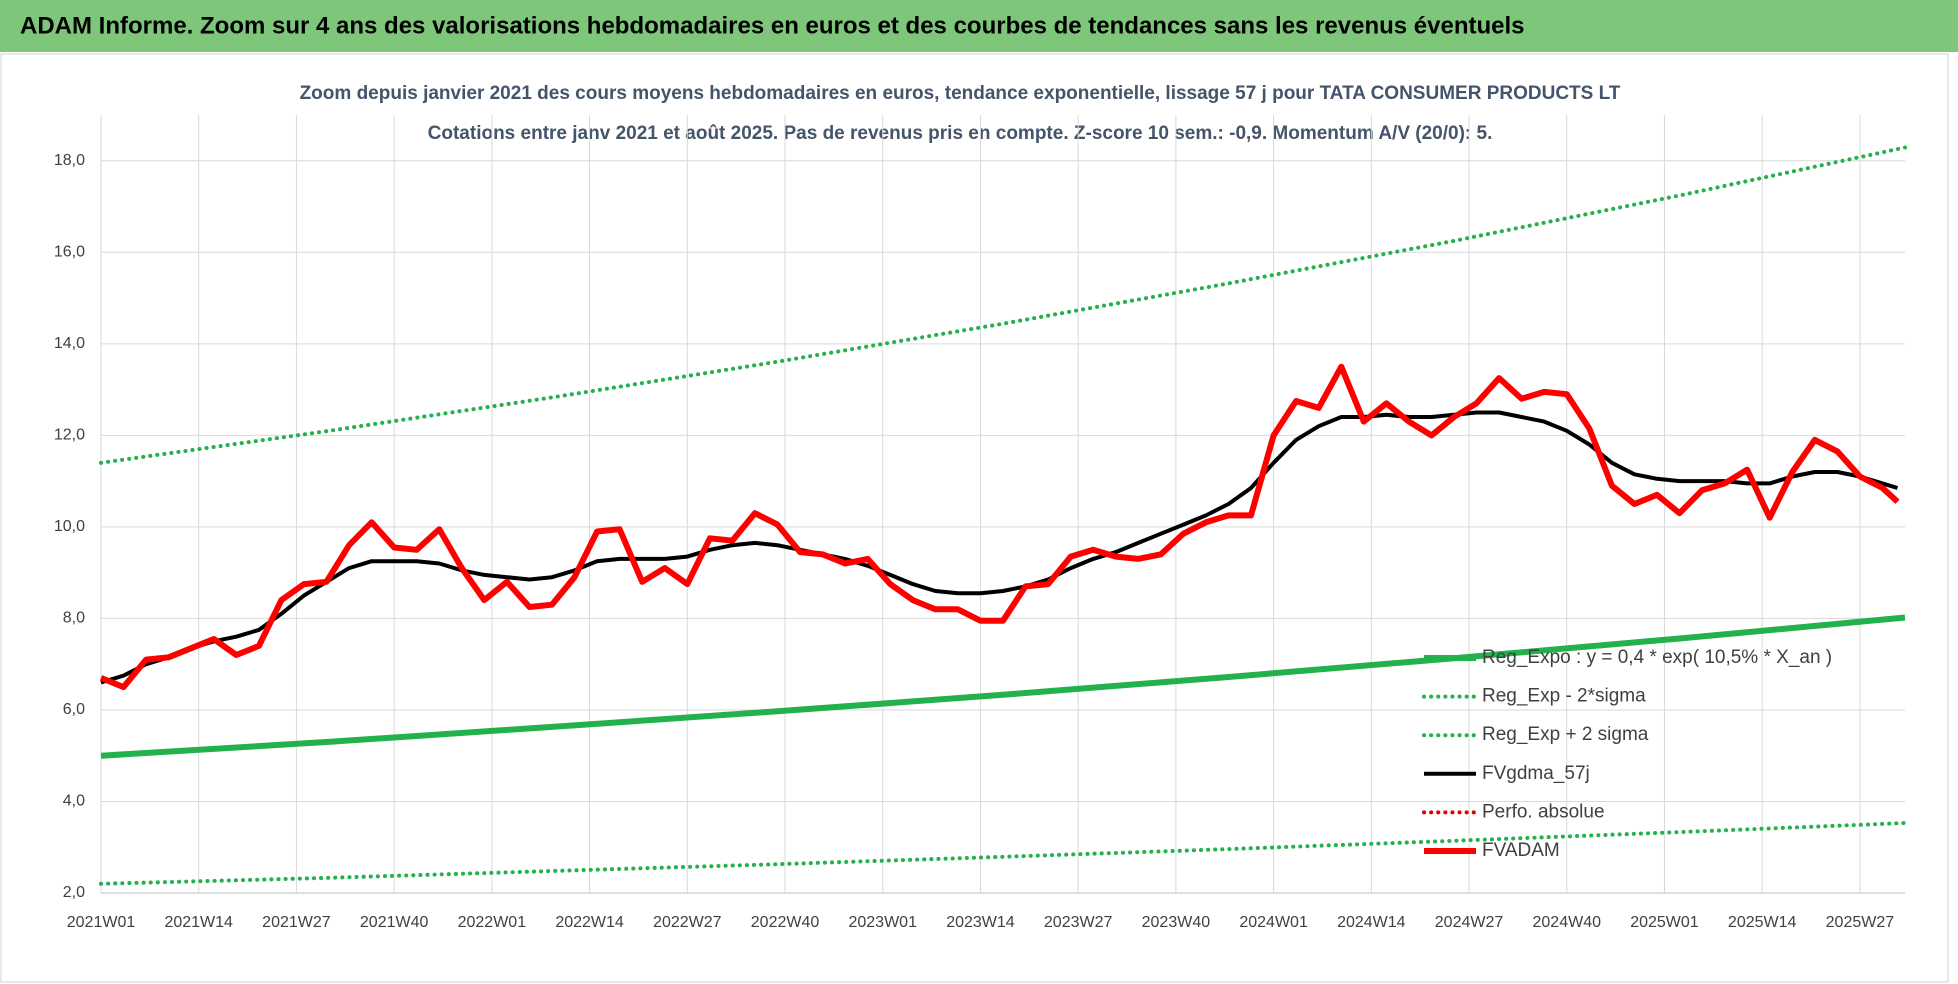  I want to click on x-tick-label: 2022W14, so click(589, 922).